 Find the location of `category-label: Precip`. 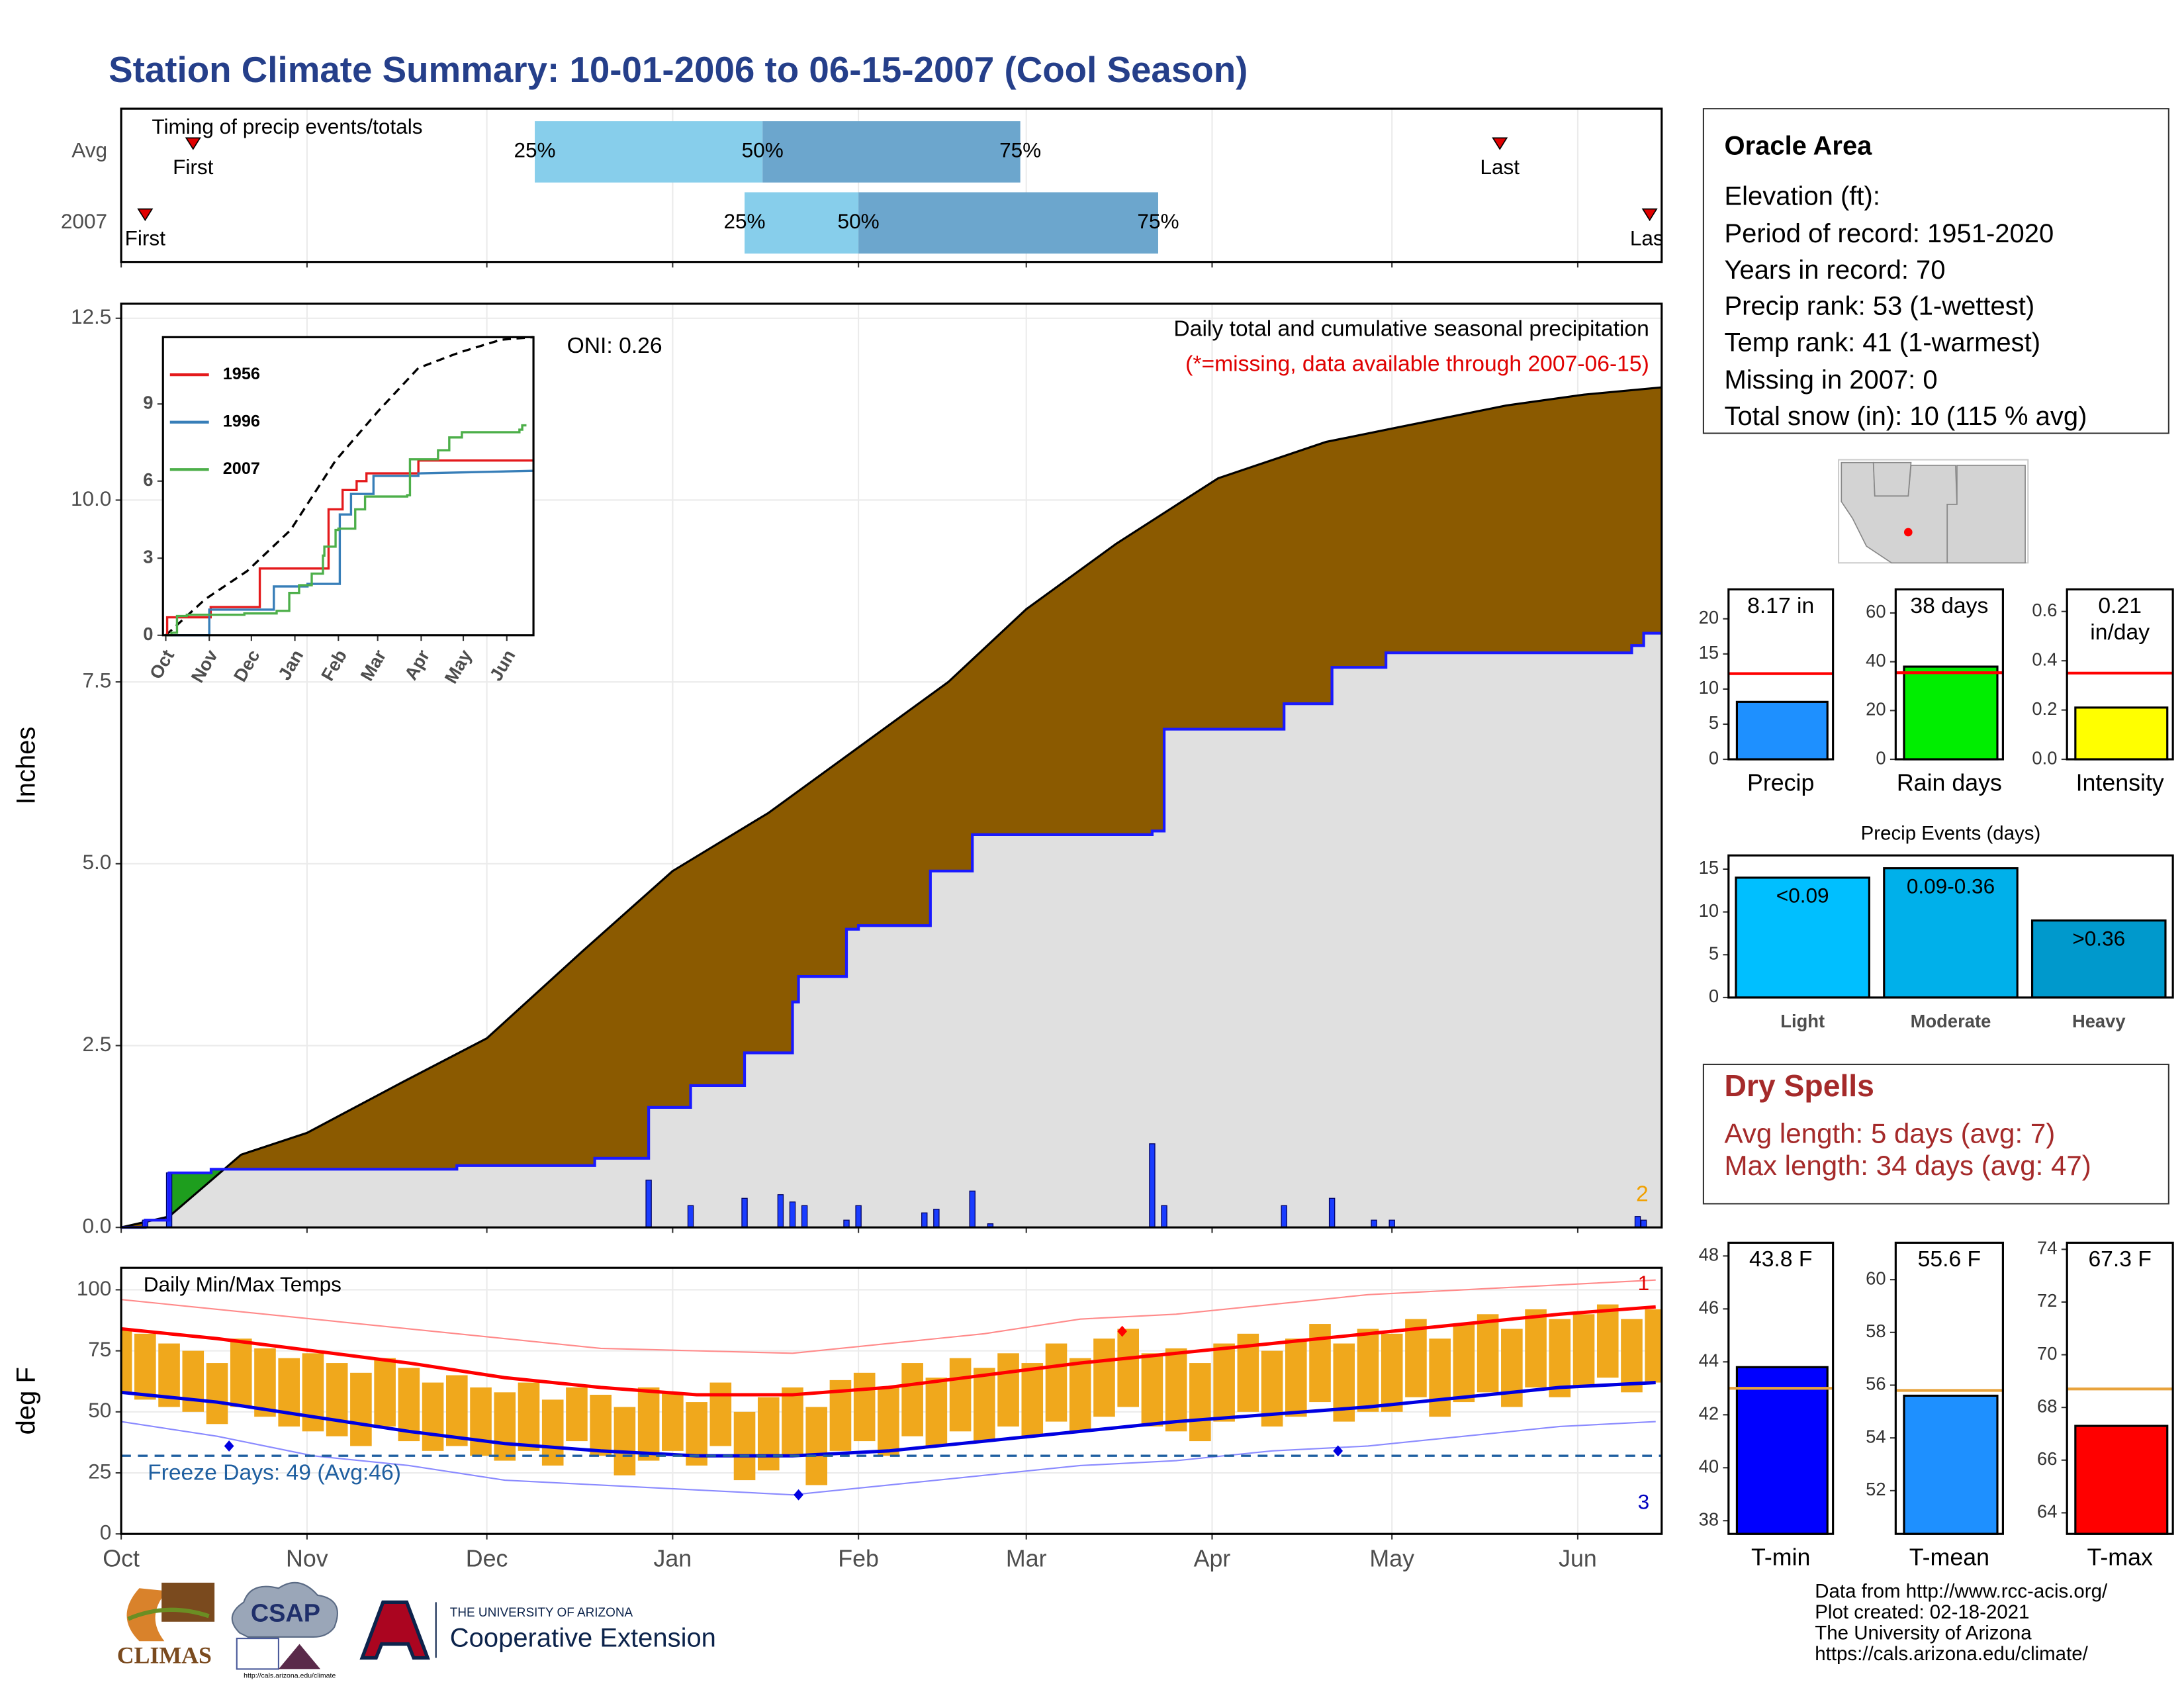

category-label: Precip is located at coordinates (1780, 782).